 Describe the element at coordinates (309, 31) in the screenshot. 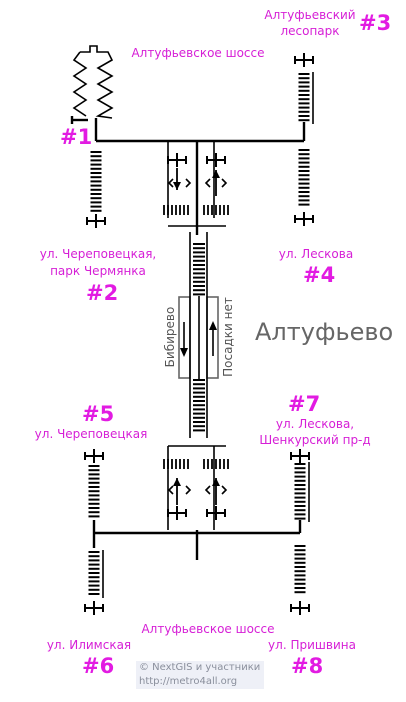

I see `exit-3-label-line2: лесопарк` at that location.